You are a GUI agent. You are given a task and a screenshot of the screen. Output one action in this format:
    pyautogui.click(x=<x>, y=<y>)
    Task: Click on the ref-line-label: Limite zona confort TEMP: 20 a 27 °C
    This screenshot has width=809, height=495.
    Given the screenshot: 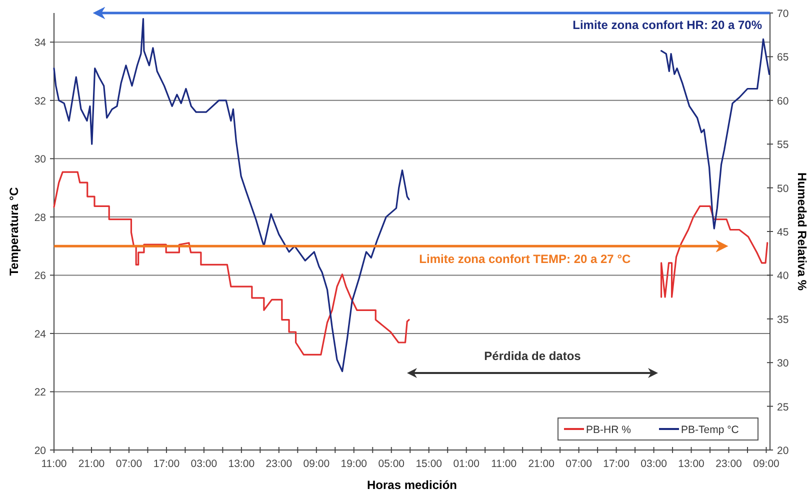 What is the action you would take?
    pyautogui.click(x=525, y=259)
    